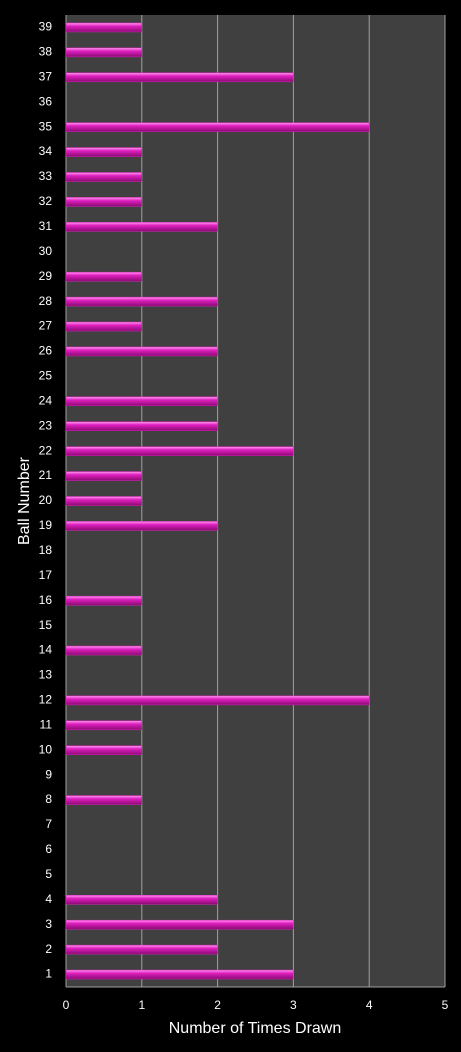 This screenshot has width=461, height=1052. Describe the element at coordinates (46, 749) in the screenshot. I see `y-tick-label: 10` at that location.